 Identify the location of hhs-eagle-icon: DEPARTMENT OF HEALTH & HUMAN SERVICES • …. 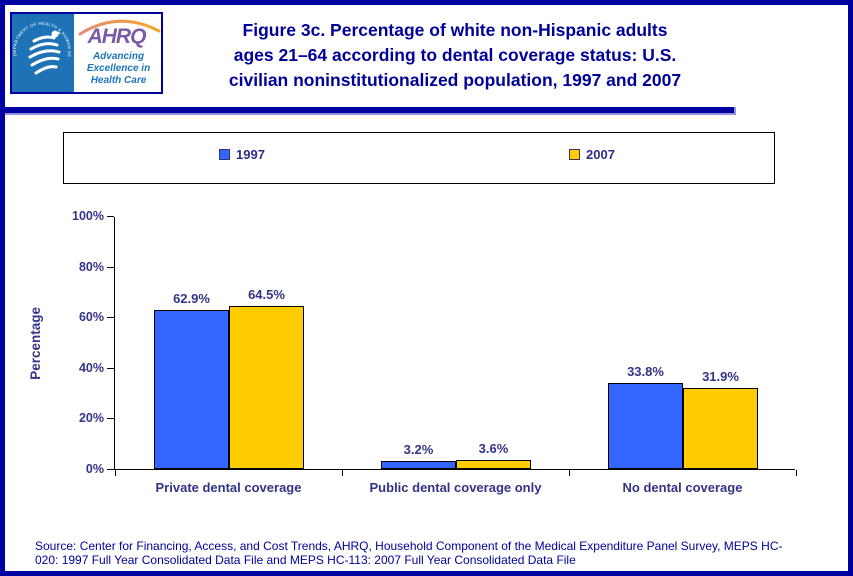
(42, 53).